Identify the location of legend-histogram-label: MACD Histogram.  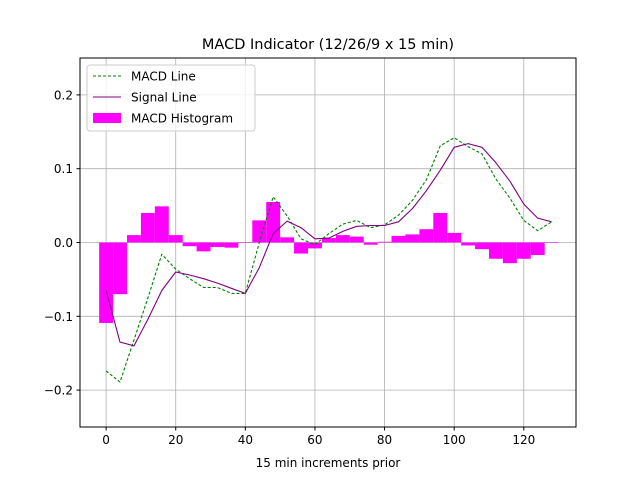
(182, 119).